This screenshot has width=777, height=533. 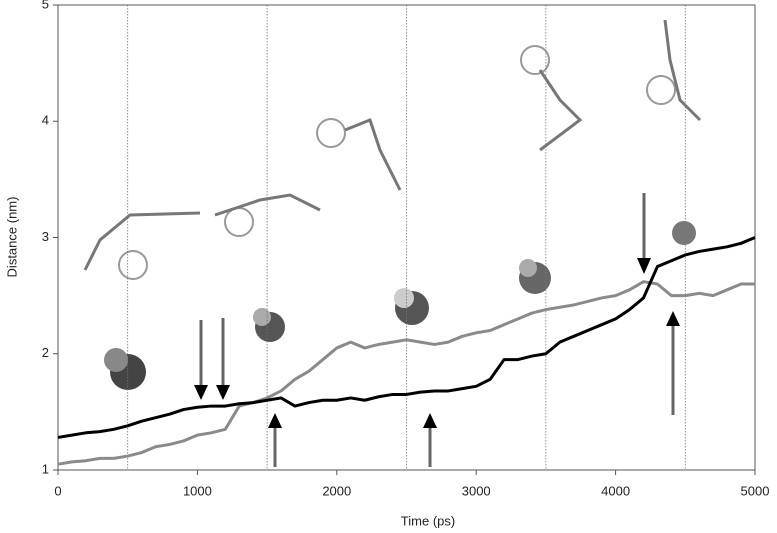 I want to click on x-tick-label: 1000, so click(x=197, y=490).